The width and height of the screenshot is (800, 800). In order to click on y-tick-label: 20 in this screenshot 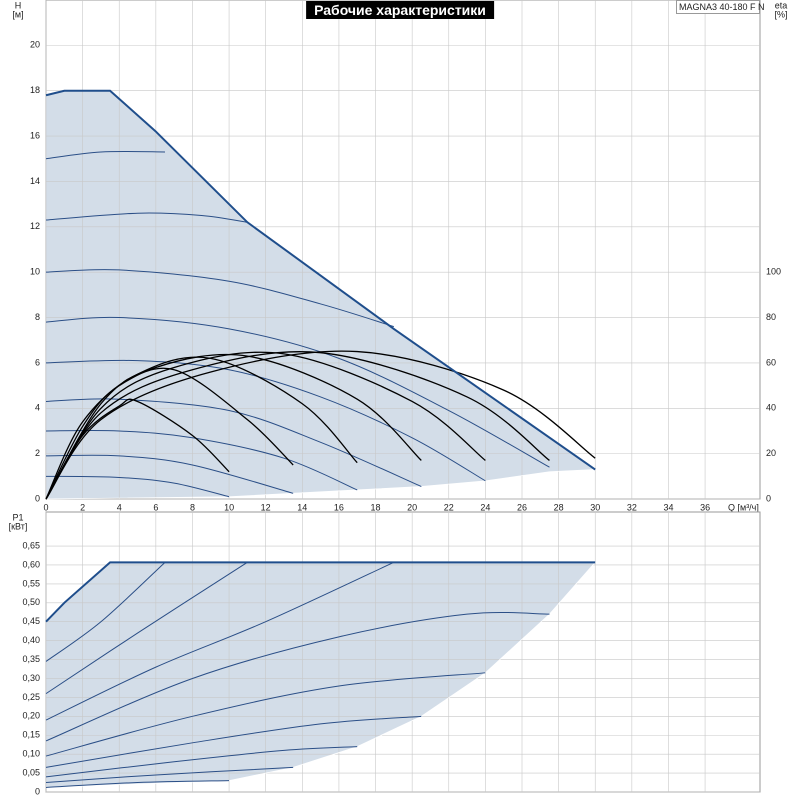, I will do `click(35, 45)`.